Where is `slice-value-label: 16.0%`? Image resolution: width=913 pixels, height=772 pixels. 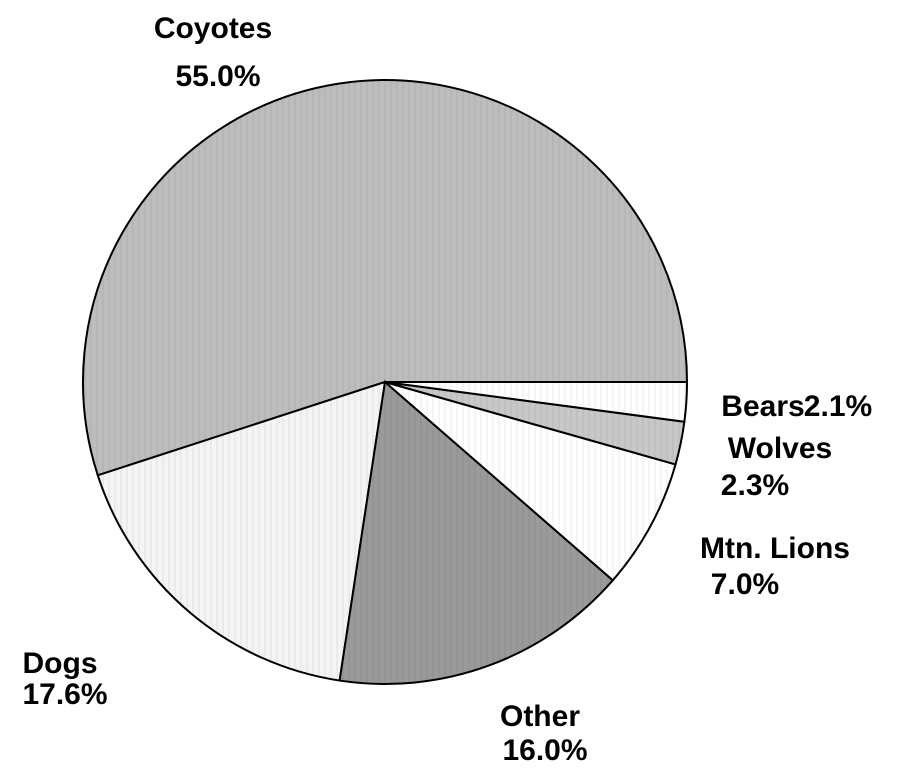
slice-value-label: 16.0% is located at coordinates (544, 750).